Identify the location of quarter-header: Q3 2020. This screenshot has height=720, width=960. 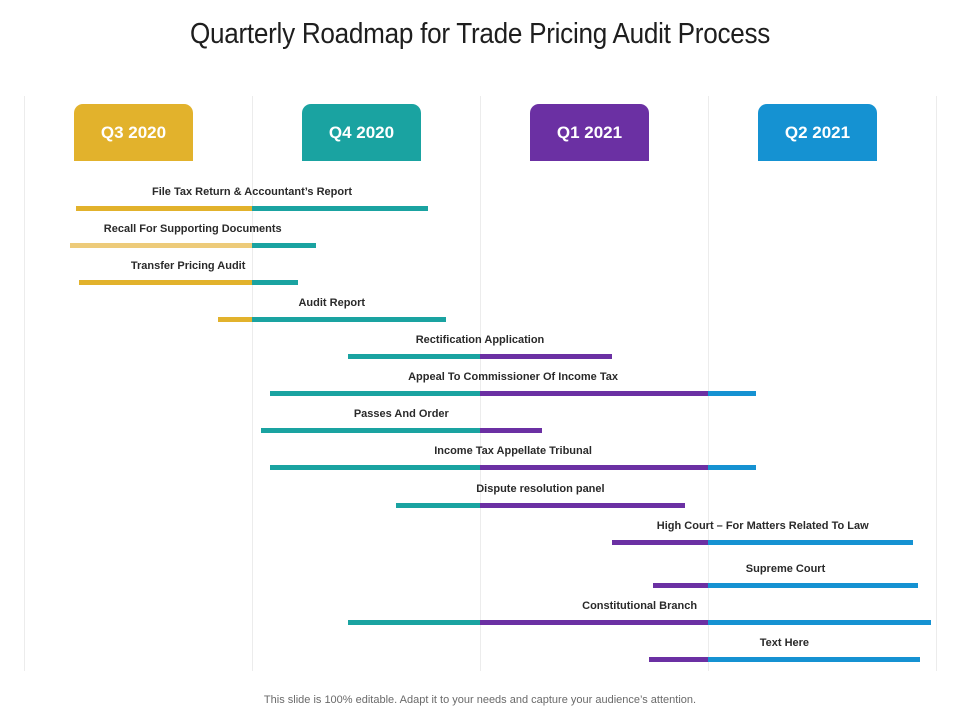
(133, 132).